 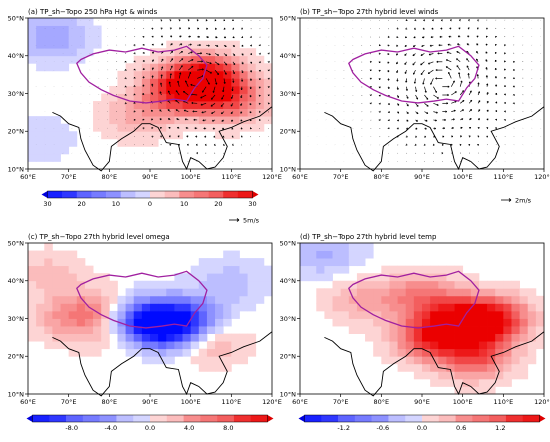 I want to click on reference-vector-label: 2m/s, so click(x=523, y=200).